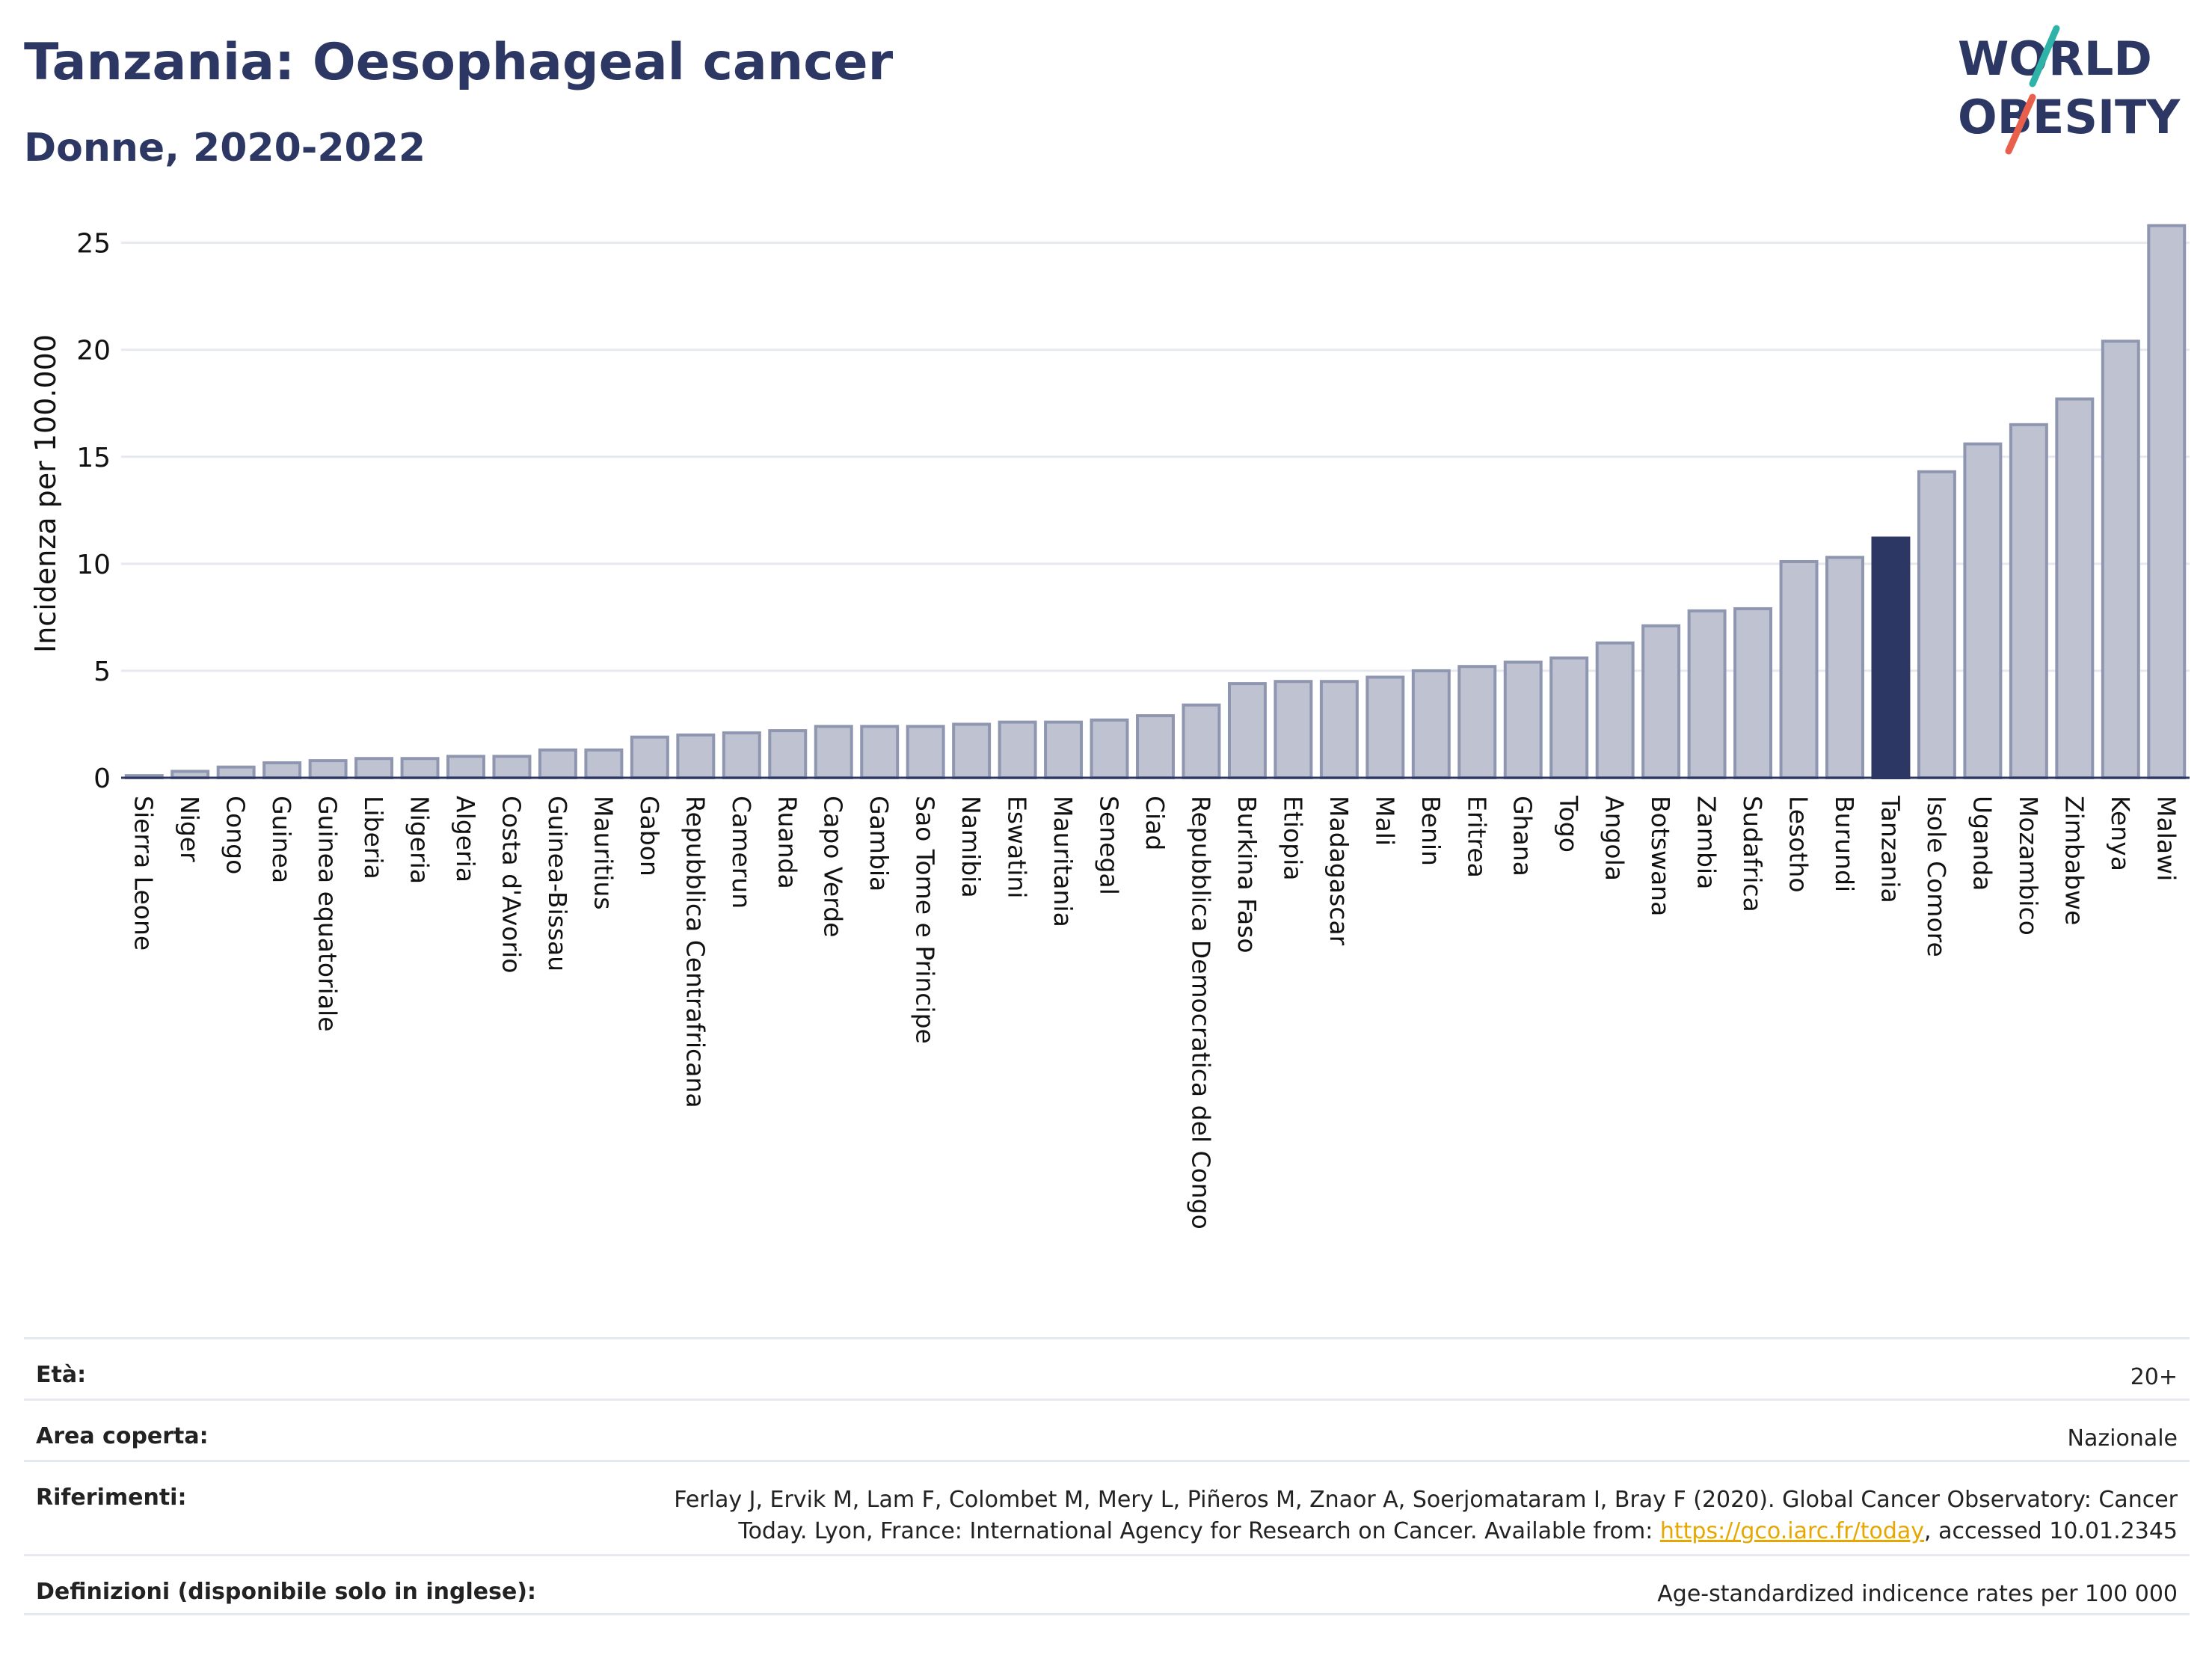 The width and height of the screenshot is (2212, 1655). I want to click on x-tick-label: Niger, so click(189, 829).